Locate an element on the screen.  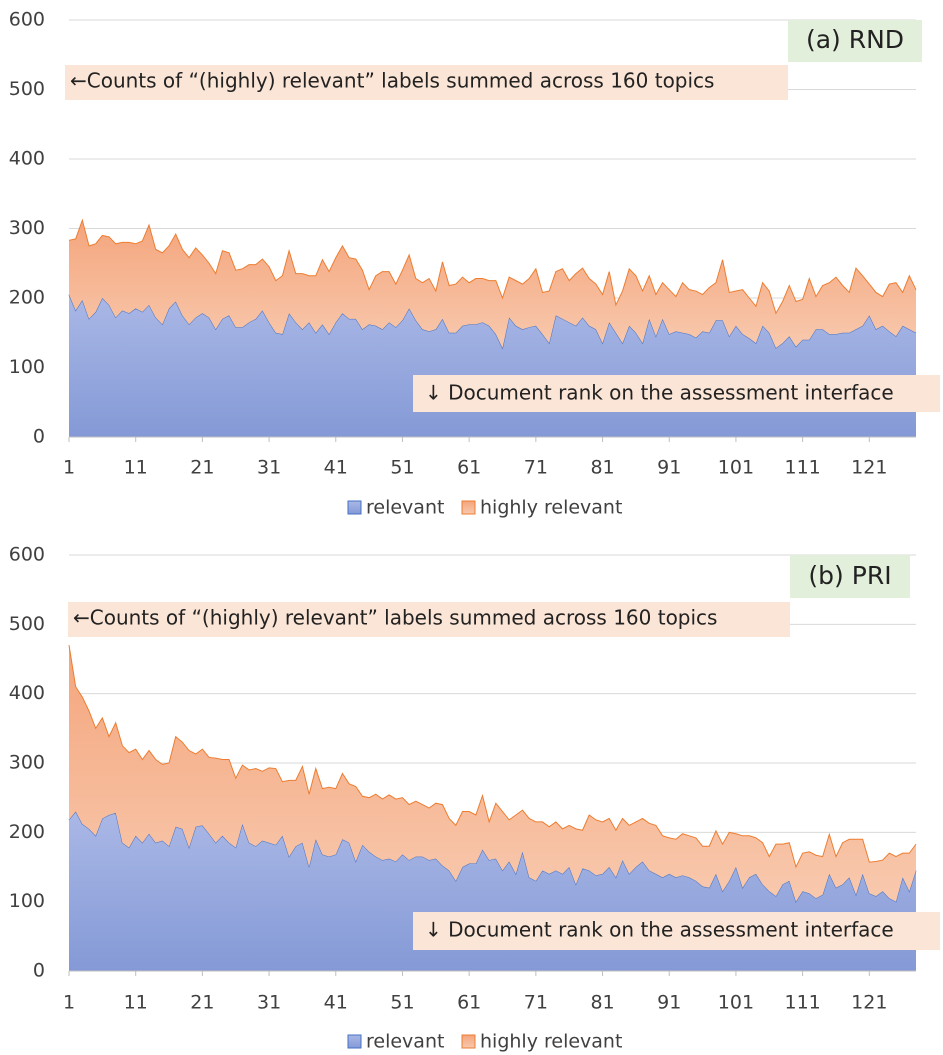
annotation: (b) PRI is located at coordinates (849, 575).